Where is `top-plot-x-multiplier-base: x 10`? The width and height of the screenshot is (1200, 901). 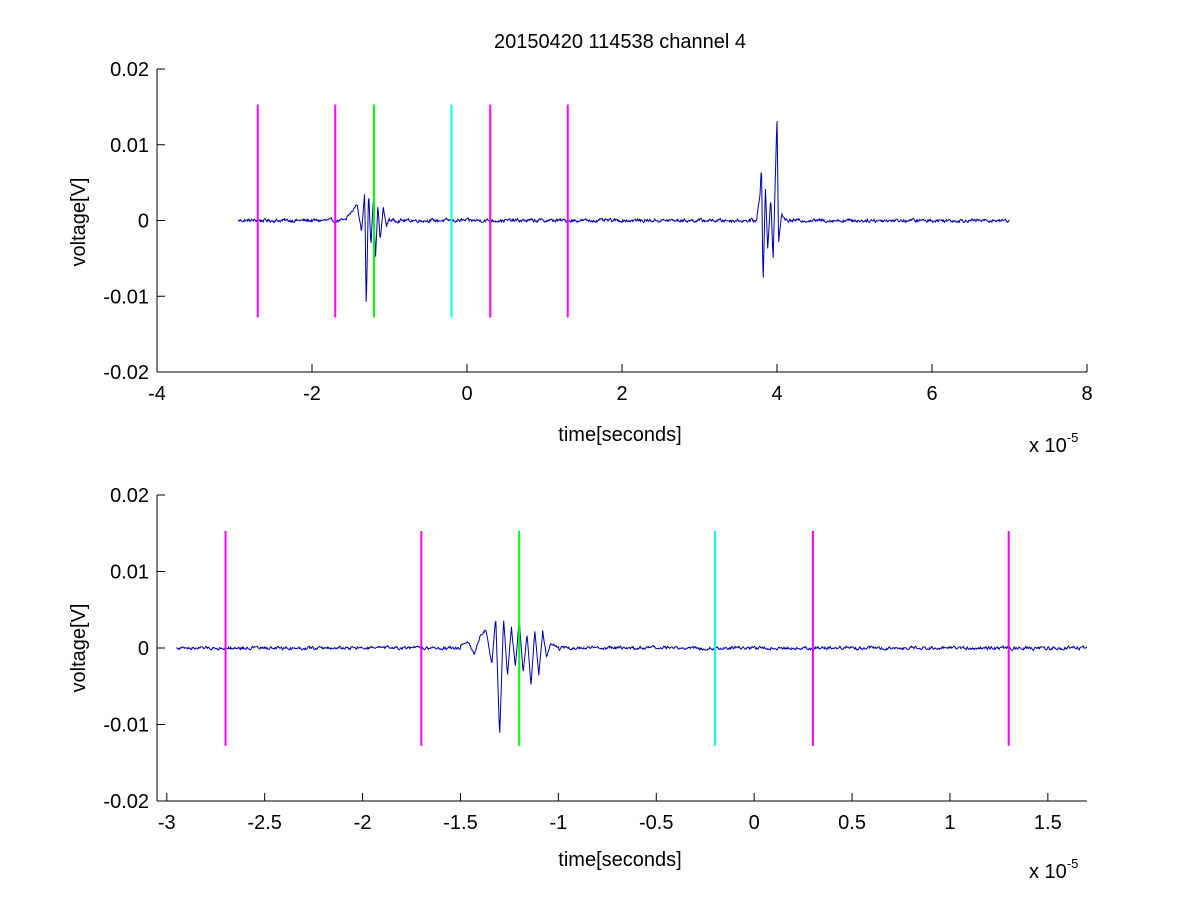
top-plot-x-multiplier-base: x 10 is located at coordinates (1048, 446).